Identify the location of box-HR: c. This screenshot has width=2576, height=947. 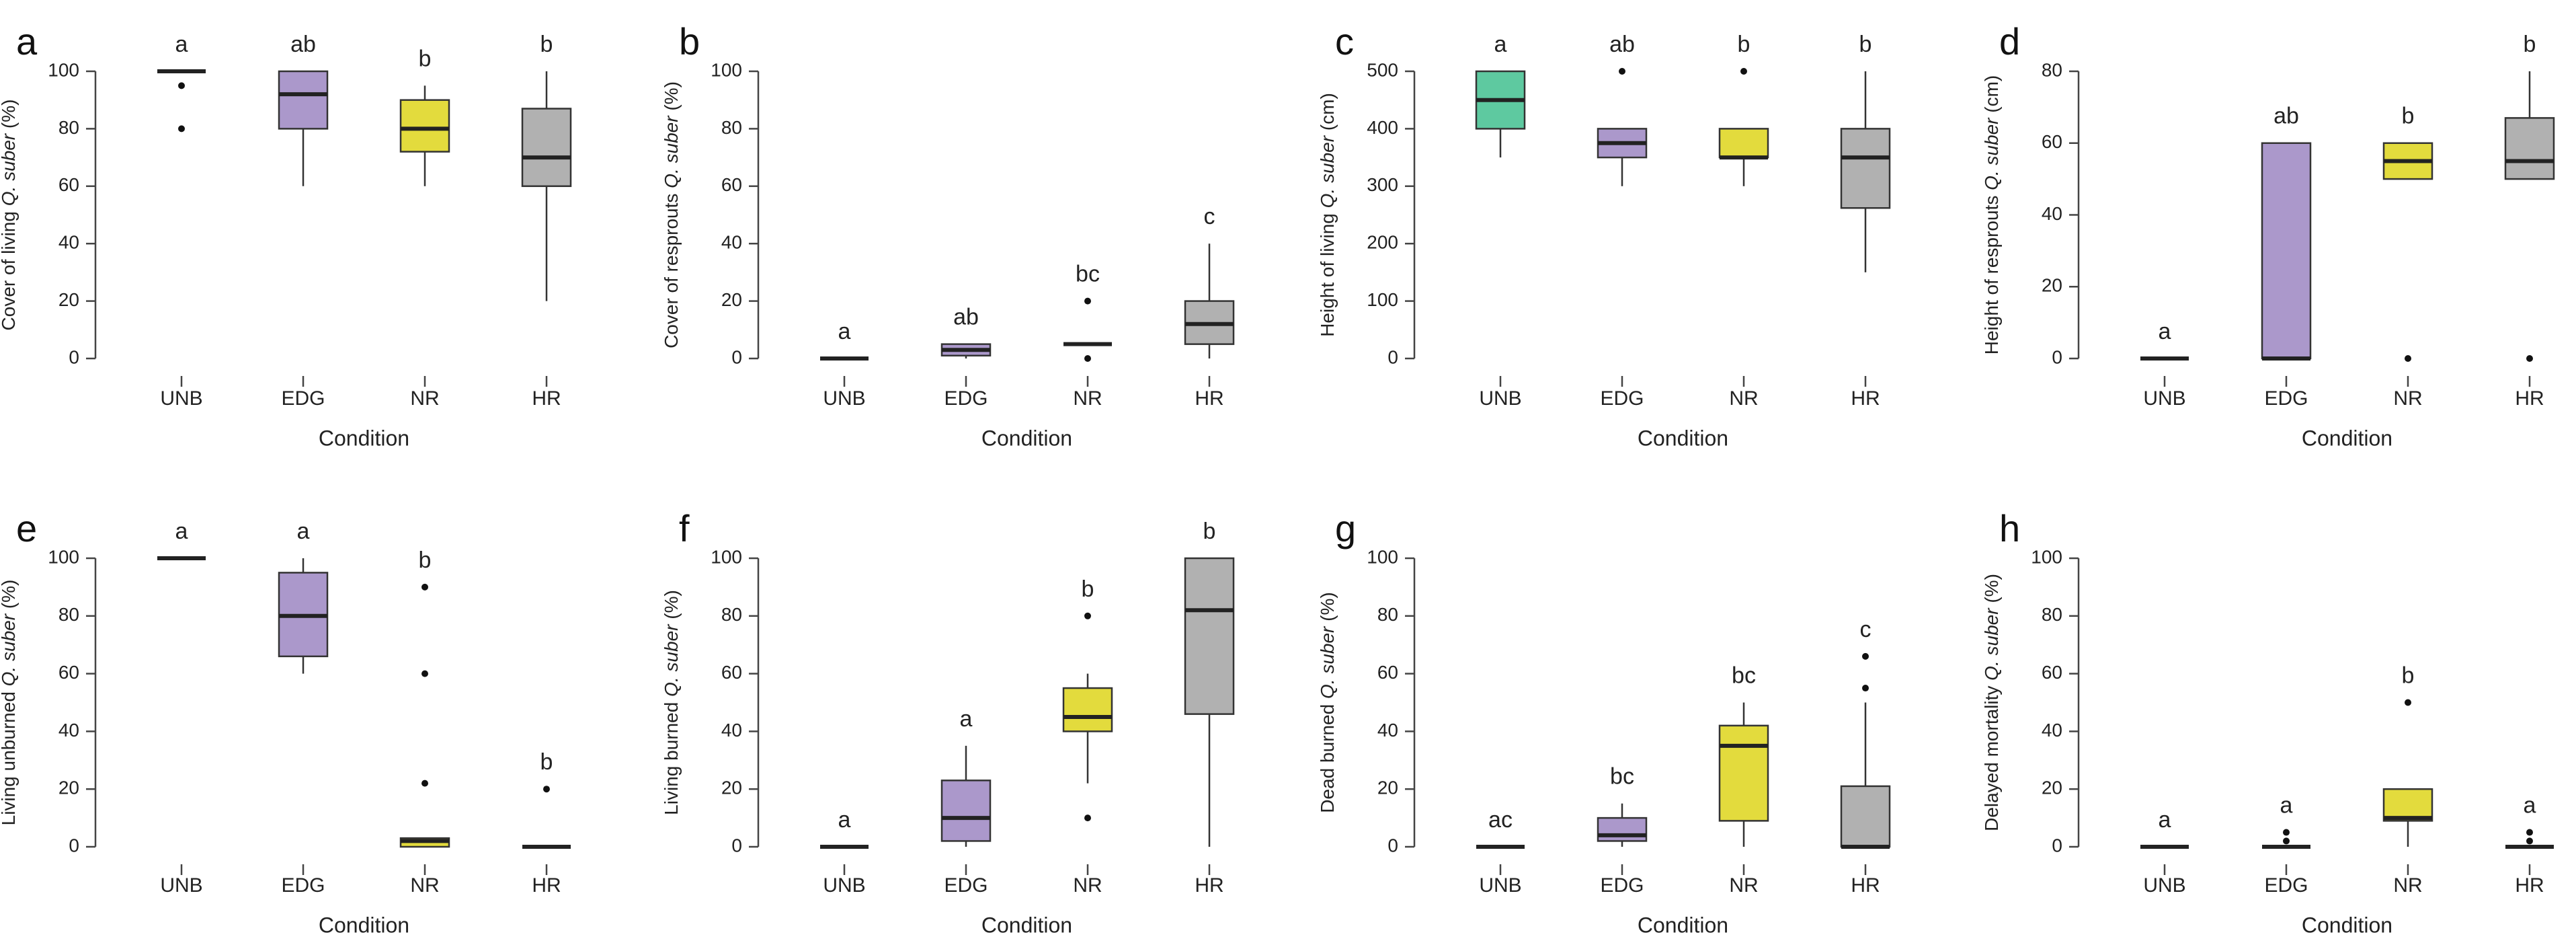
(1865, 733).